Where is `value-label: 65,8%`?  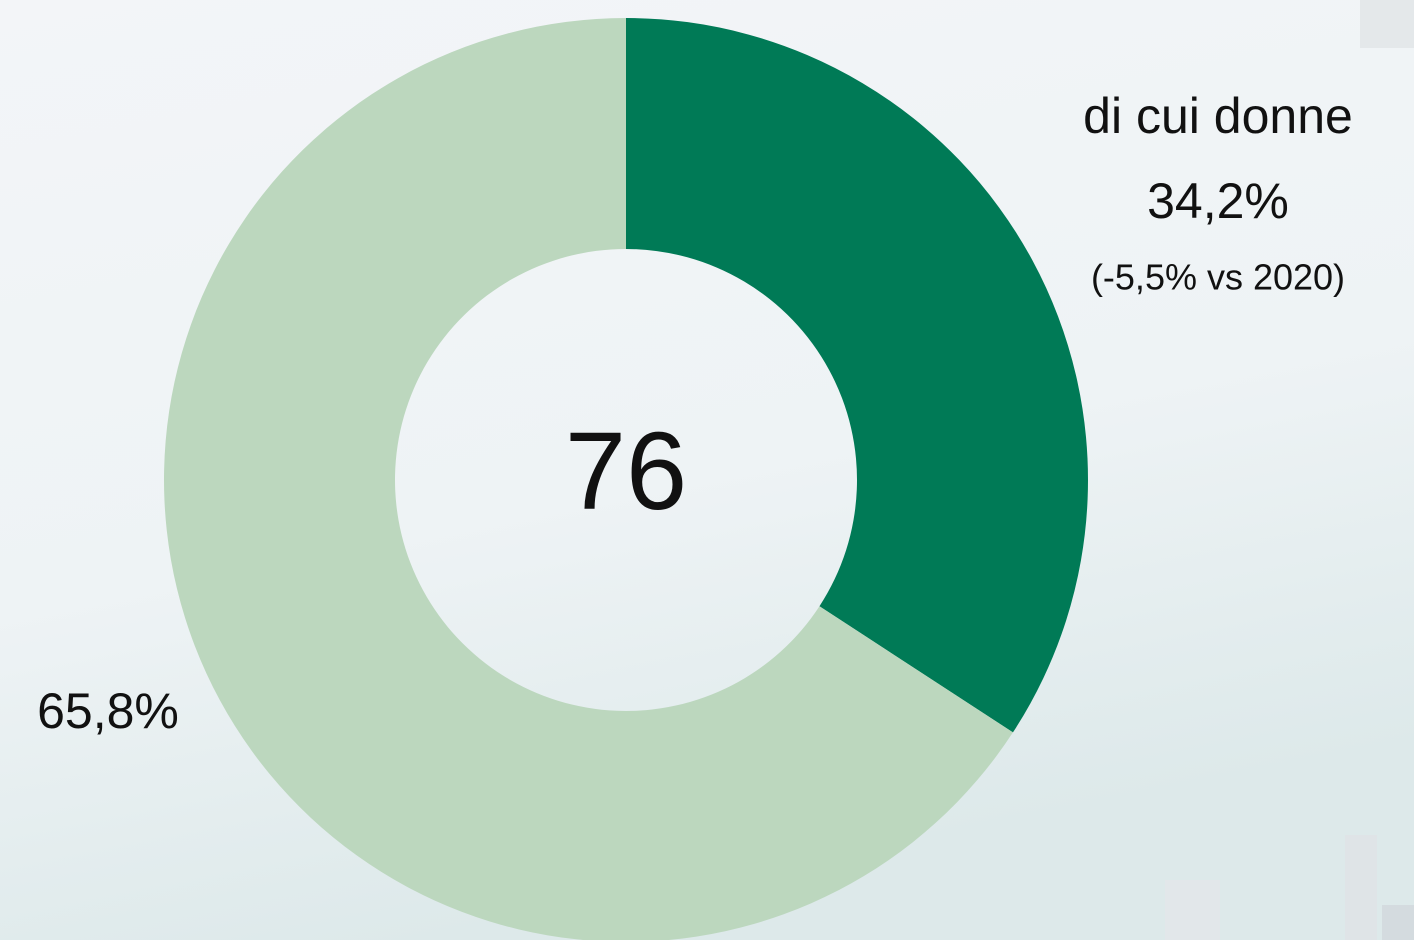 value-label: 65,8% is located at coordinates (108, 711).